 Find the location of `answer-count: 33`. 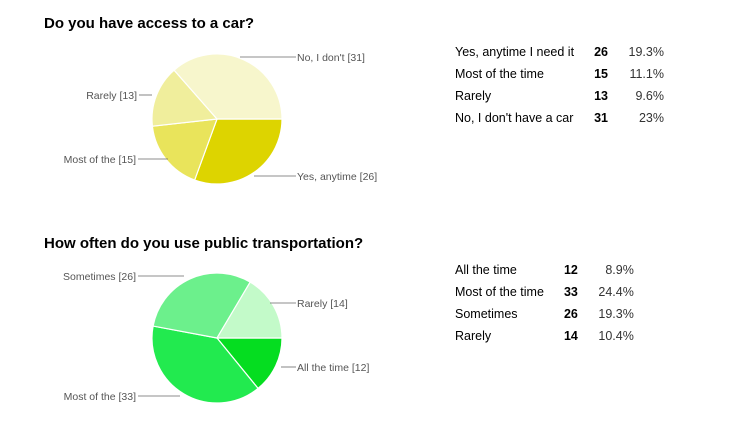

answer-count: 33 is located at coordinates (577, 292).